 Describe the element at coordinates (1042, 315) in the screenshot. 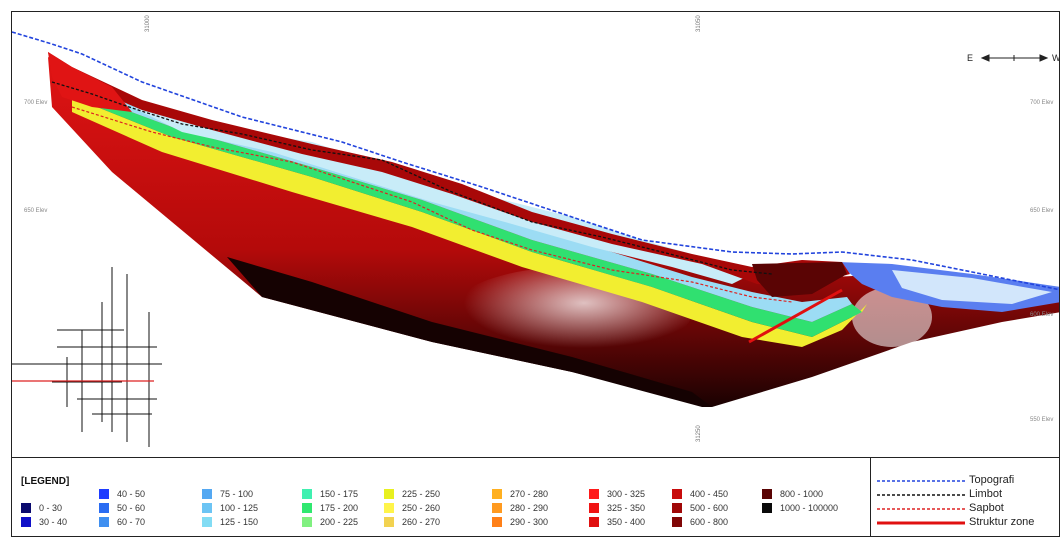

I see `elevation-label-right: 600 Elev` at that location.